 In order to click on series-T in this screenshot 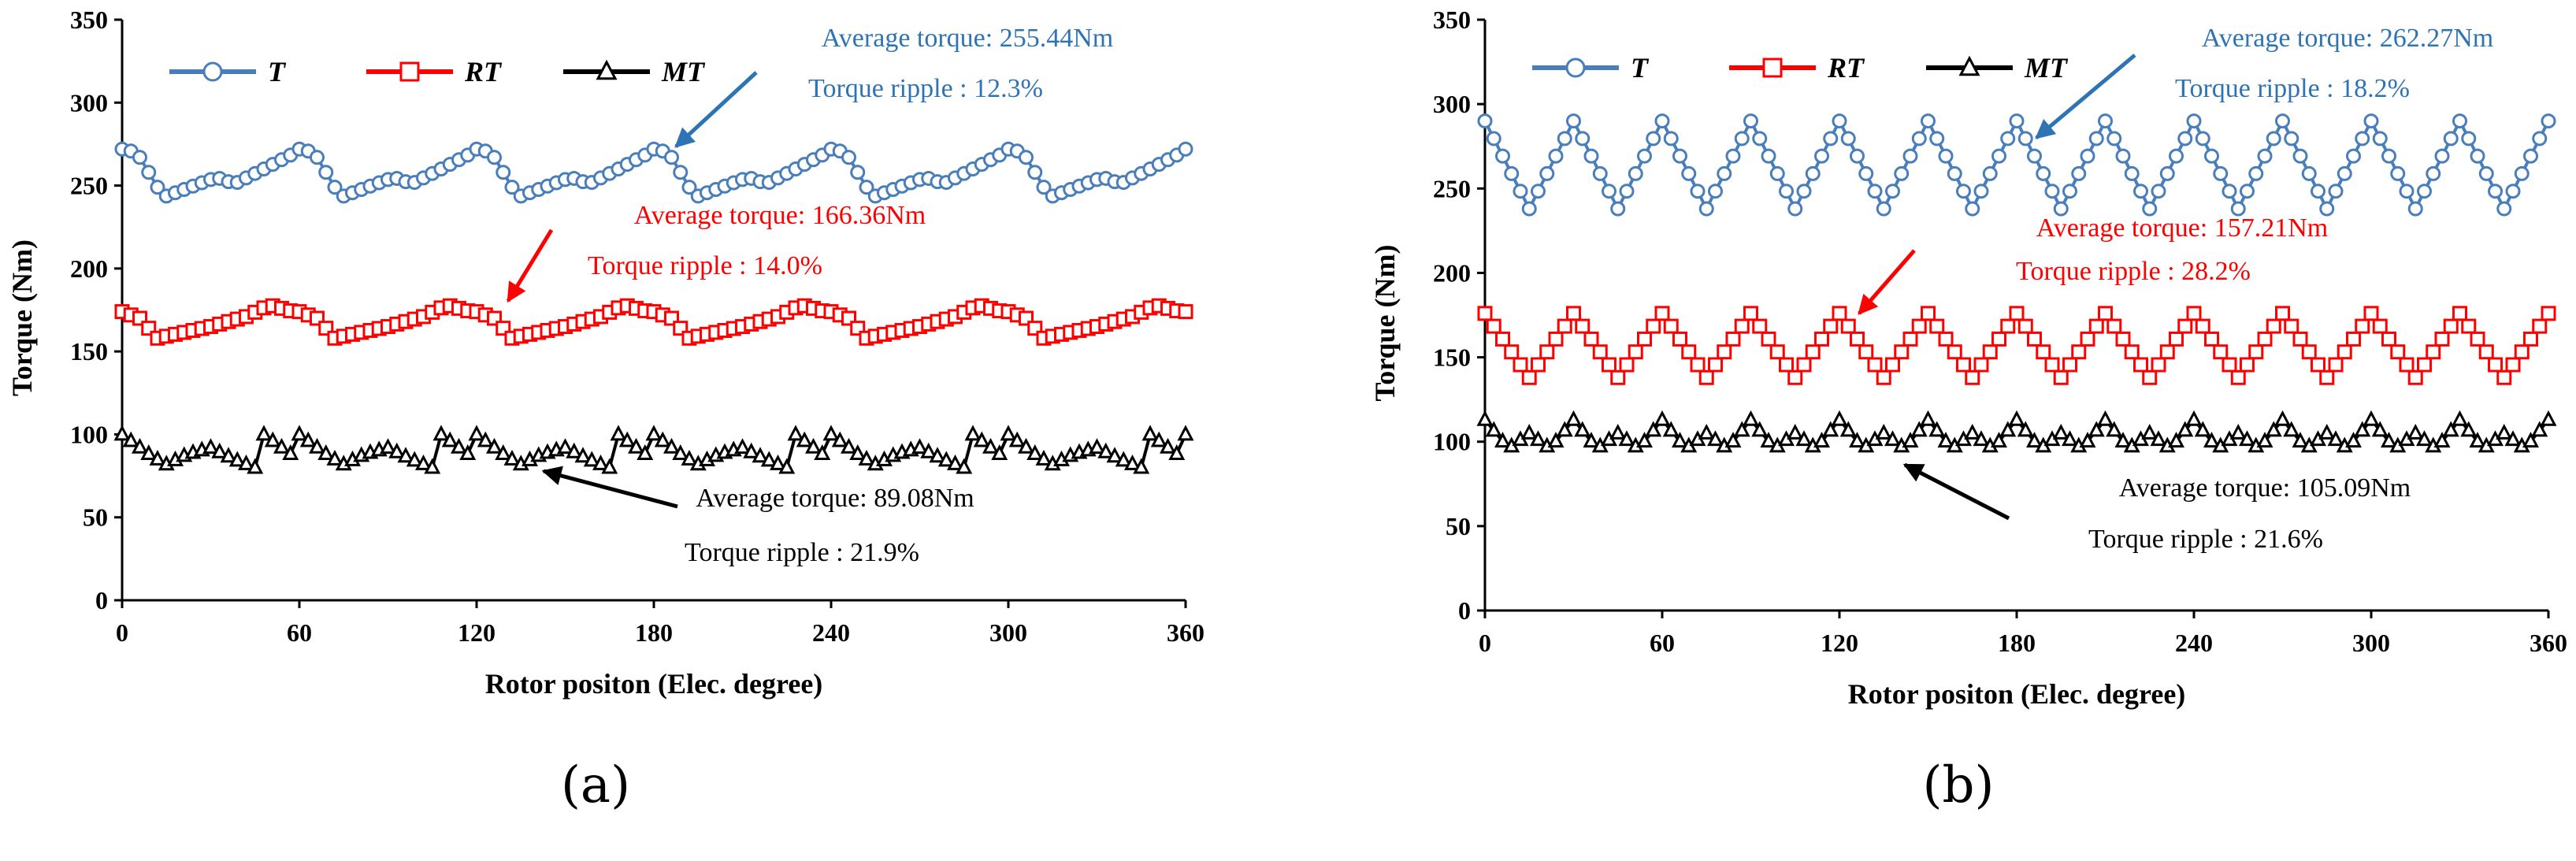, I will do `click(2016, 165)`.